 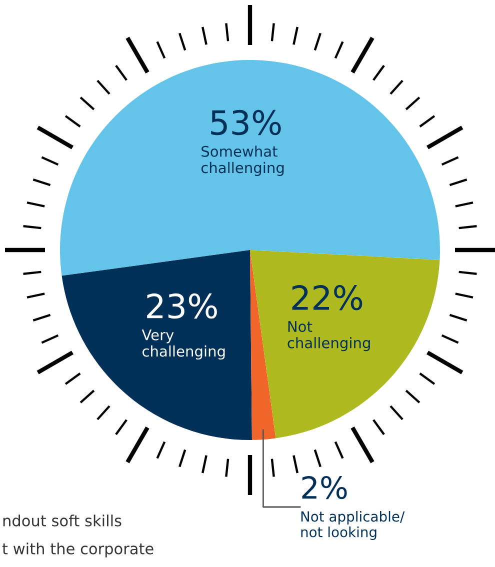 I want to click on text: ndout soft skills, so click(x=62, y=520).